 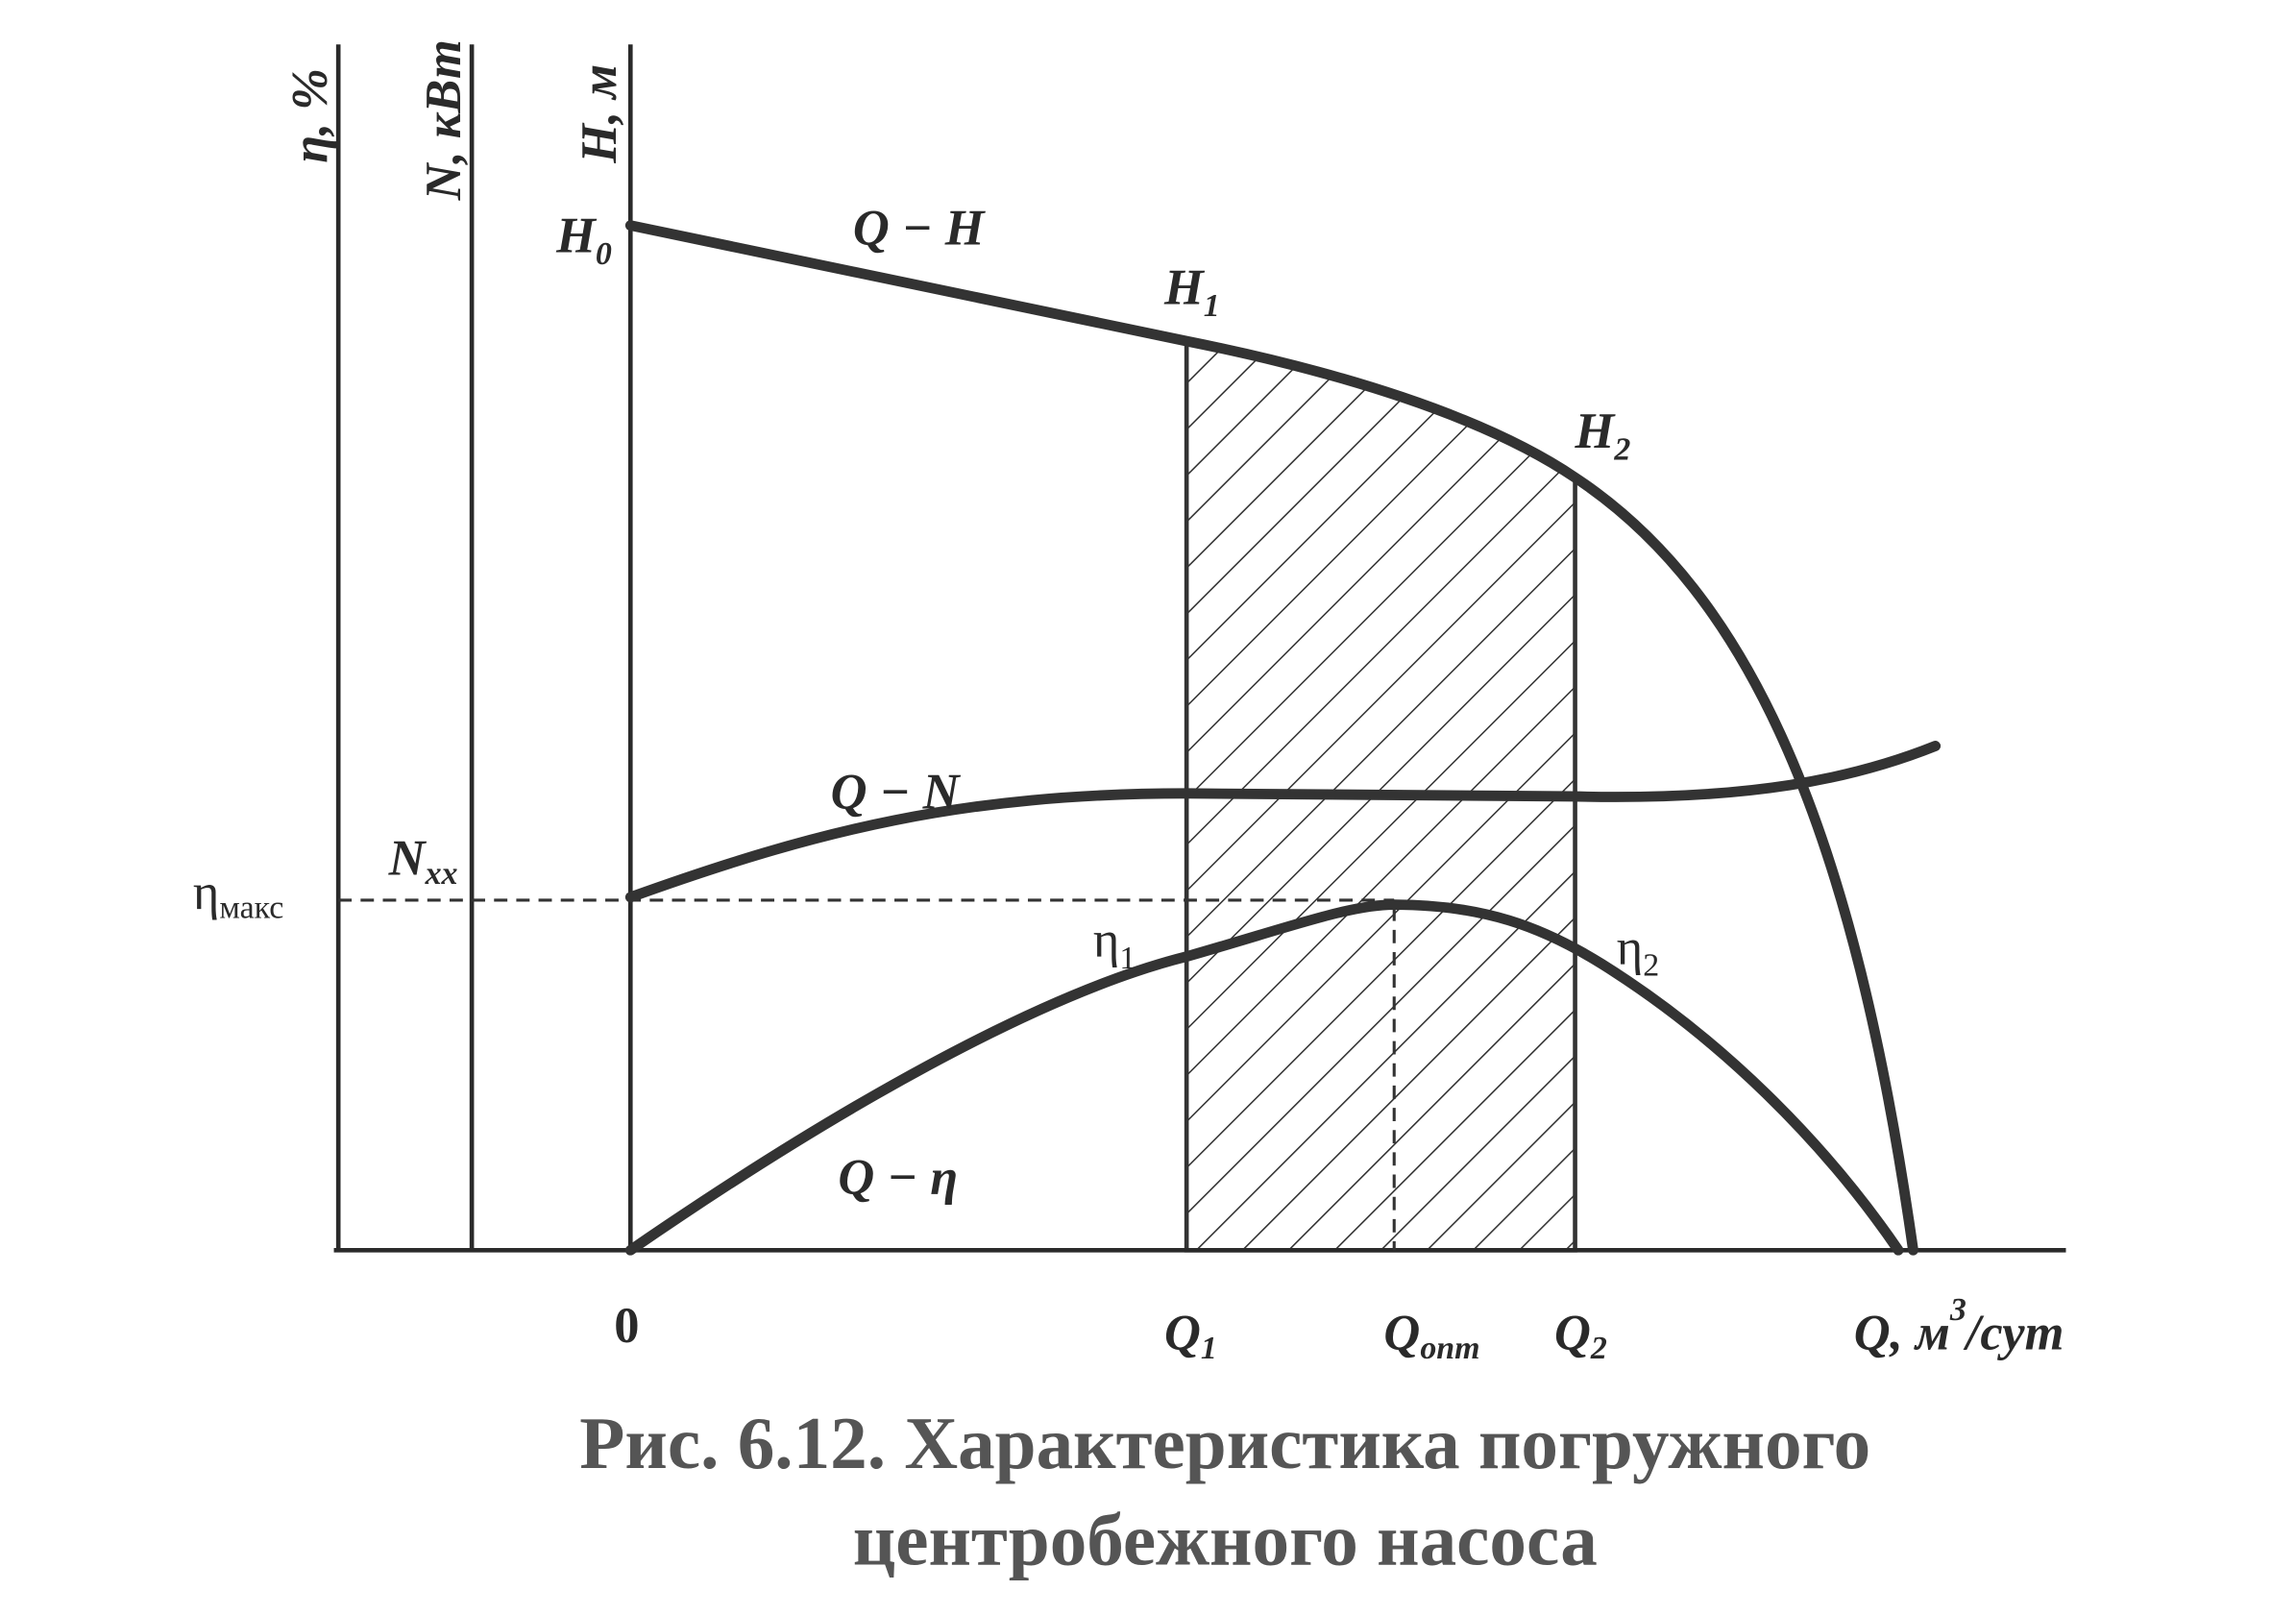 What do you see at coordinates (1596, 432) in the screenshot?
I see `h2-main: H` at bounding box center [1596, 432].